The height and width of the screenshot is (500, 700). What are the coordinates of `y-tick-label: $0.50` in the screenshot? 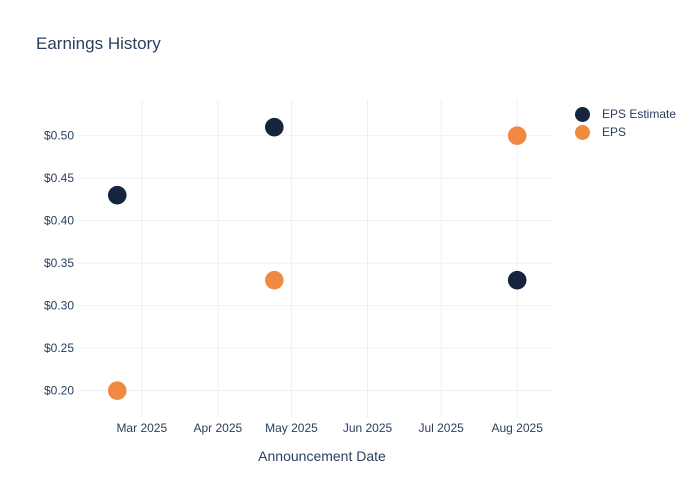 It's located at (59, 136).